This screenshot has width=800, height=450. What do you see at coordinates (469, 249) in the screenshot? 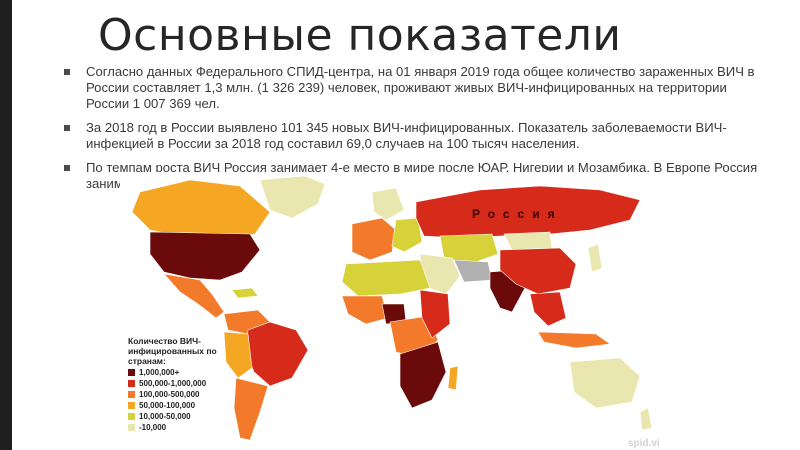
I see `region-central-asia` at bounding box center [469, 249].